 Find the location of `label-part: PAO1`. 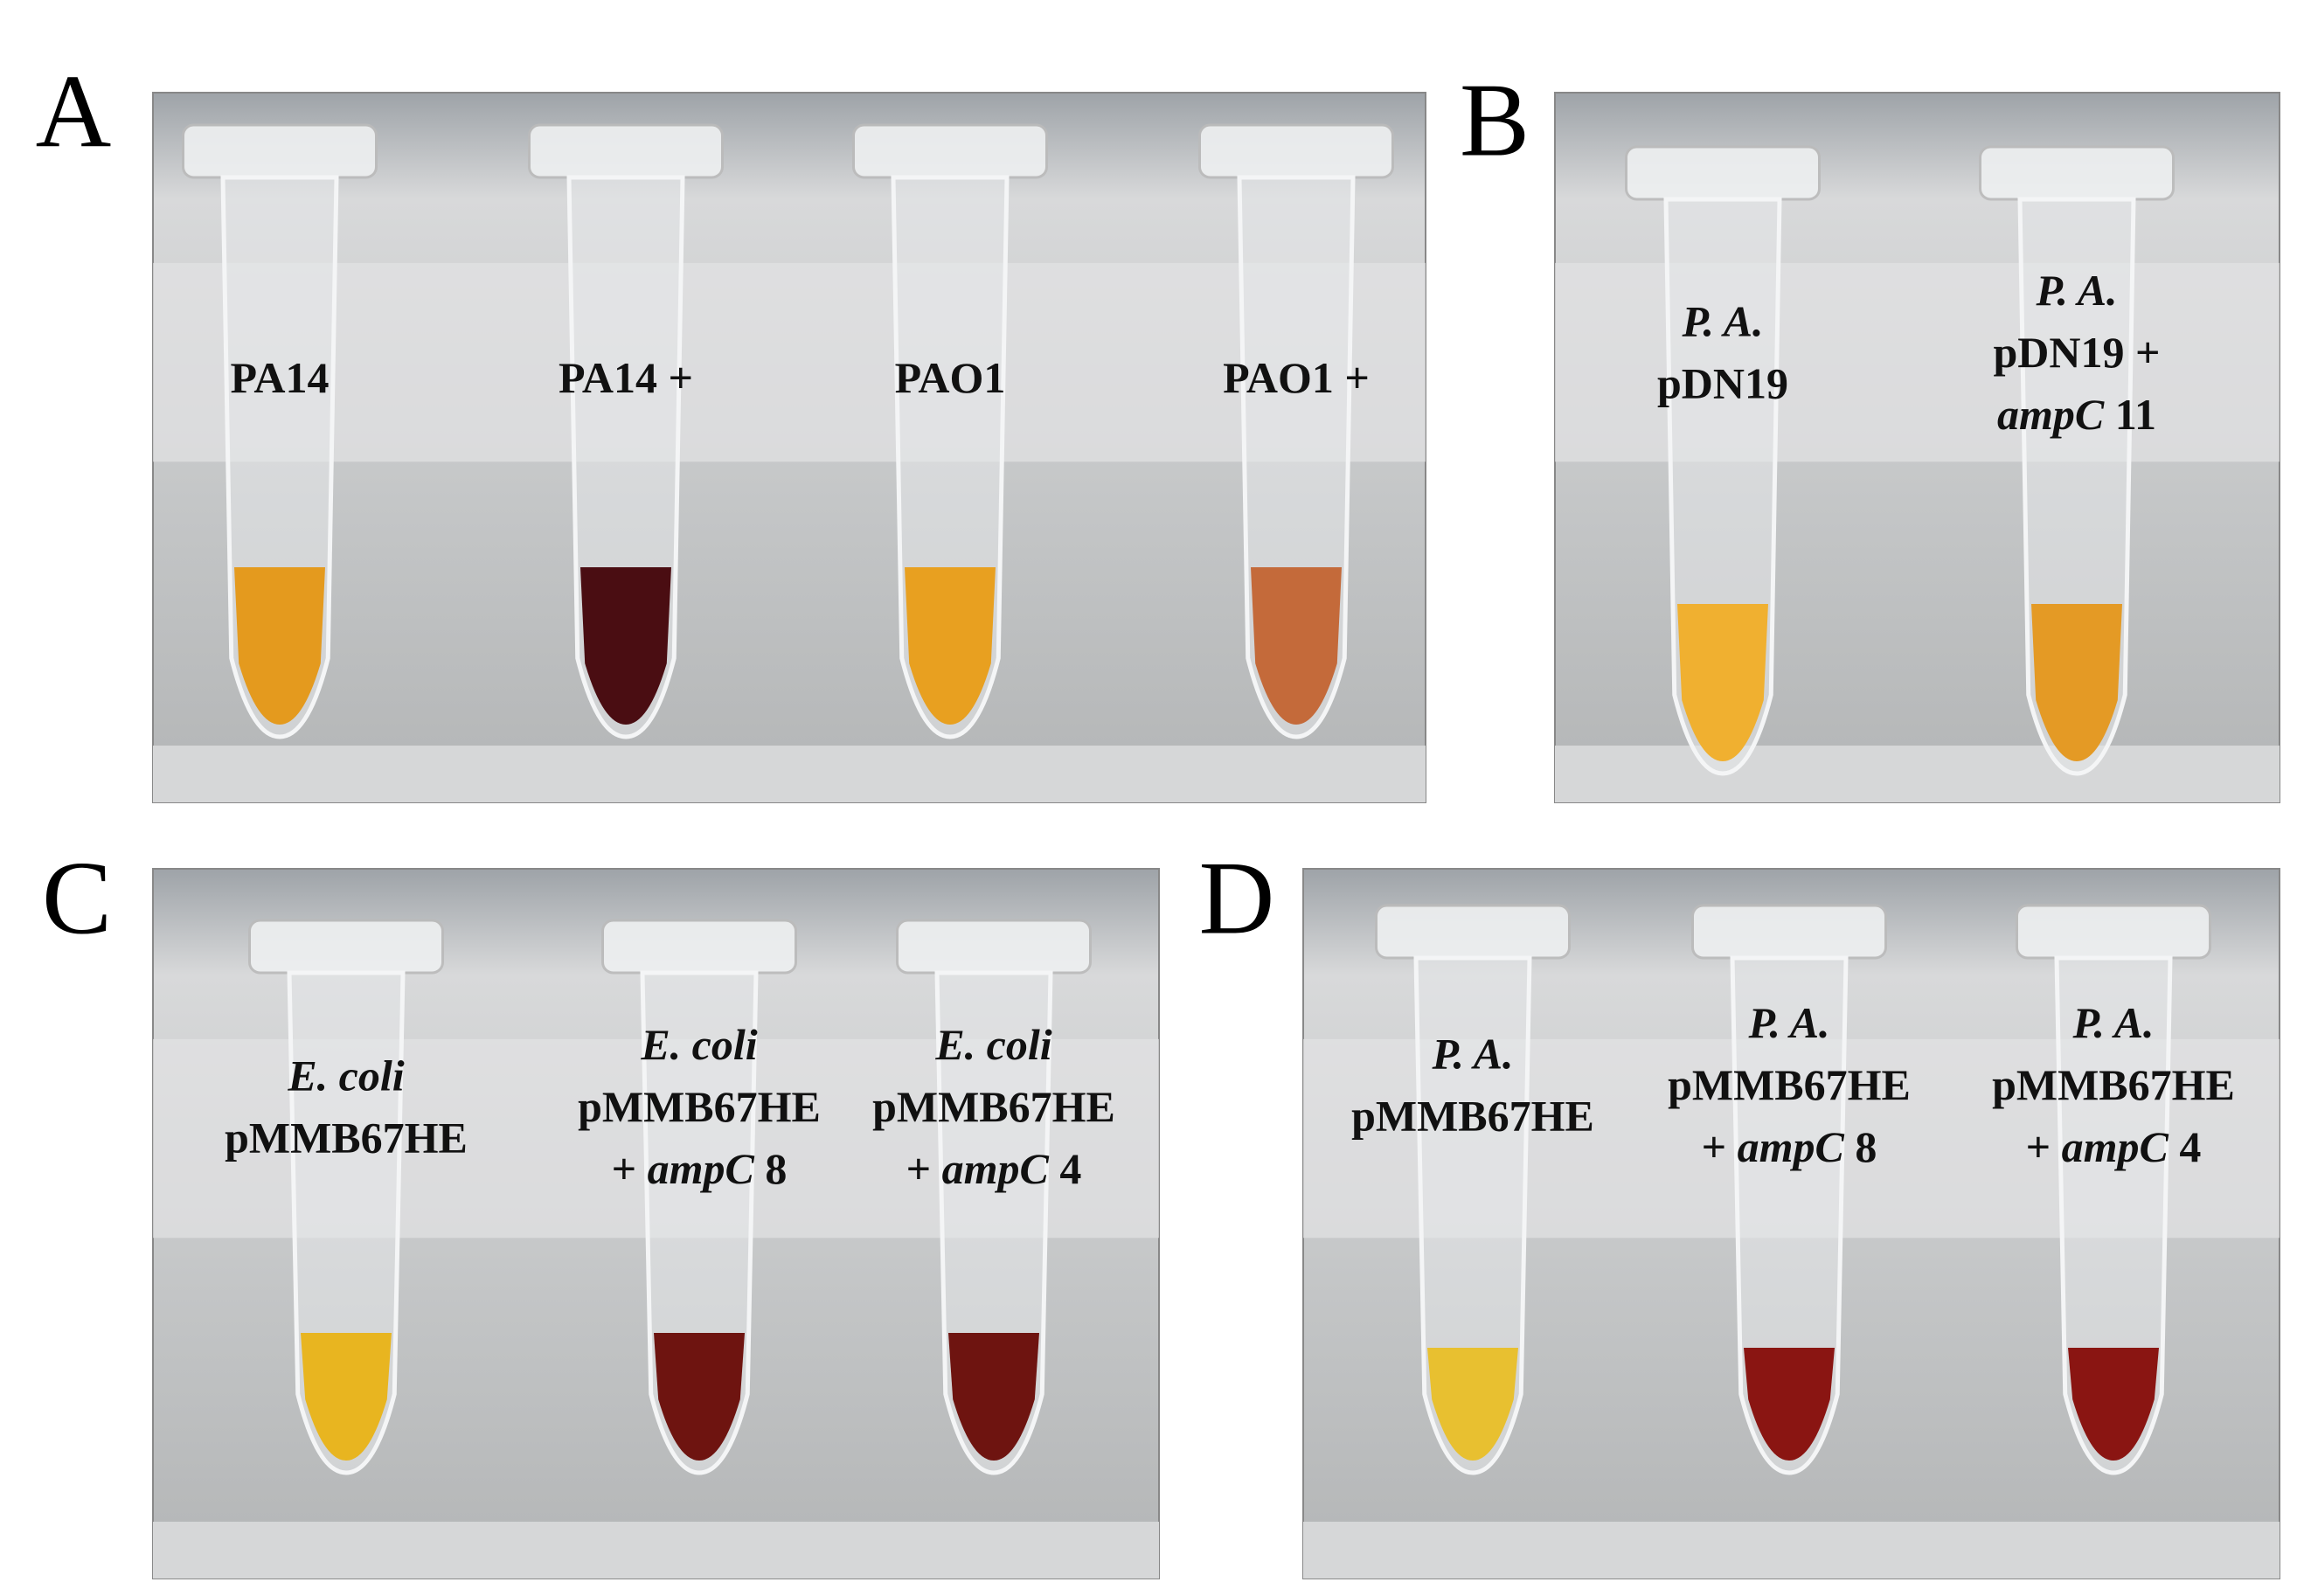

label-part: PAO1 is located at coordinates (950, 377).